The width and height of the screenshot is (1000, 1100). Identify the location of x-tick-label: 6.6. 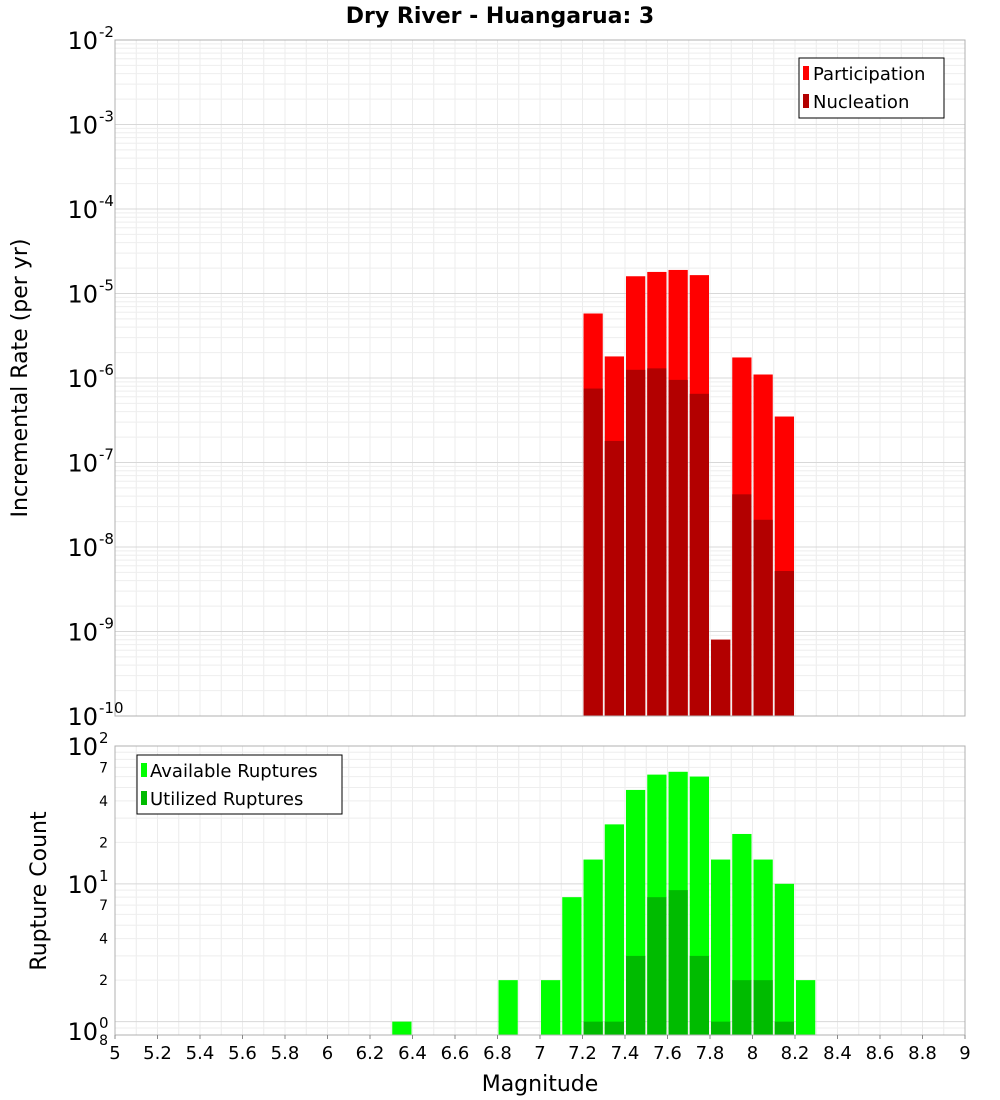
(455, 1053).